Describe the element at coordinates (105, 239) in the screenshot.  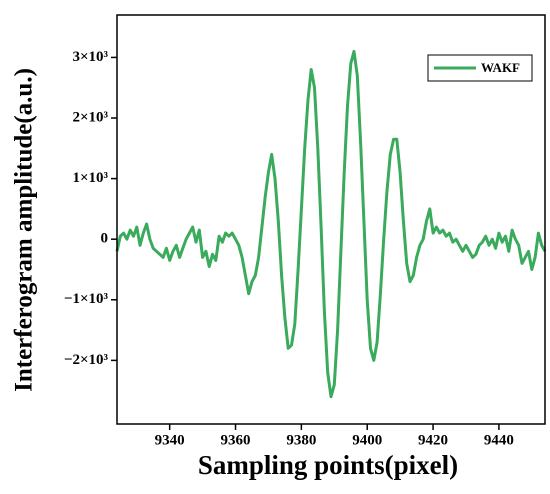
I see `y-tick-label: 0` at that location.